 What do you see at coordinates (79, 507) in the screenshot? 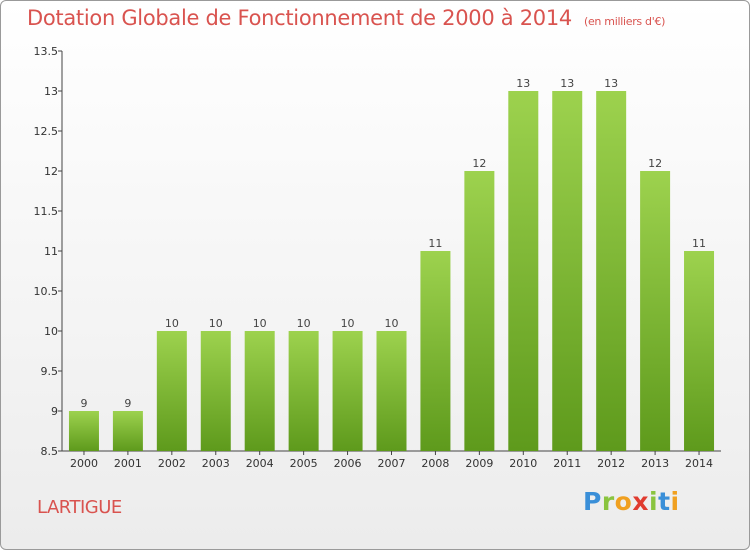
I see `commune-name: LARTIGUE` at bounding box center [79, 507].